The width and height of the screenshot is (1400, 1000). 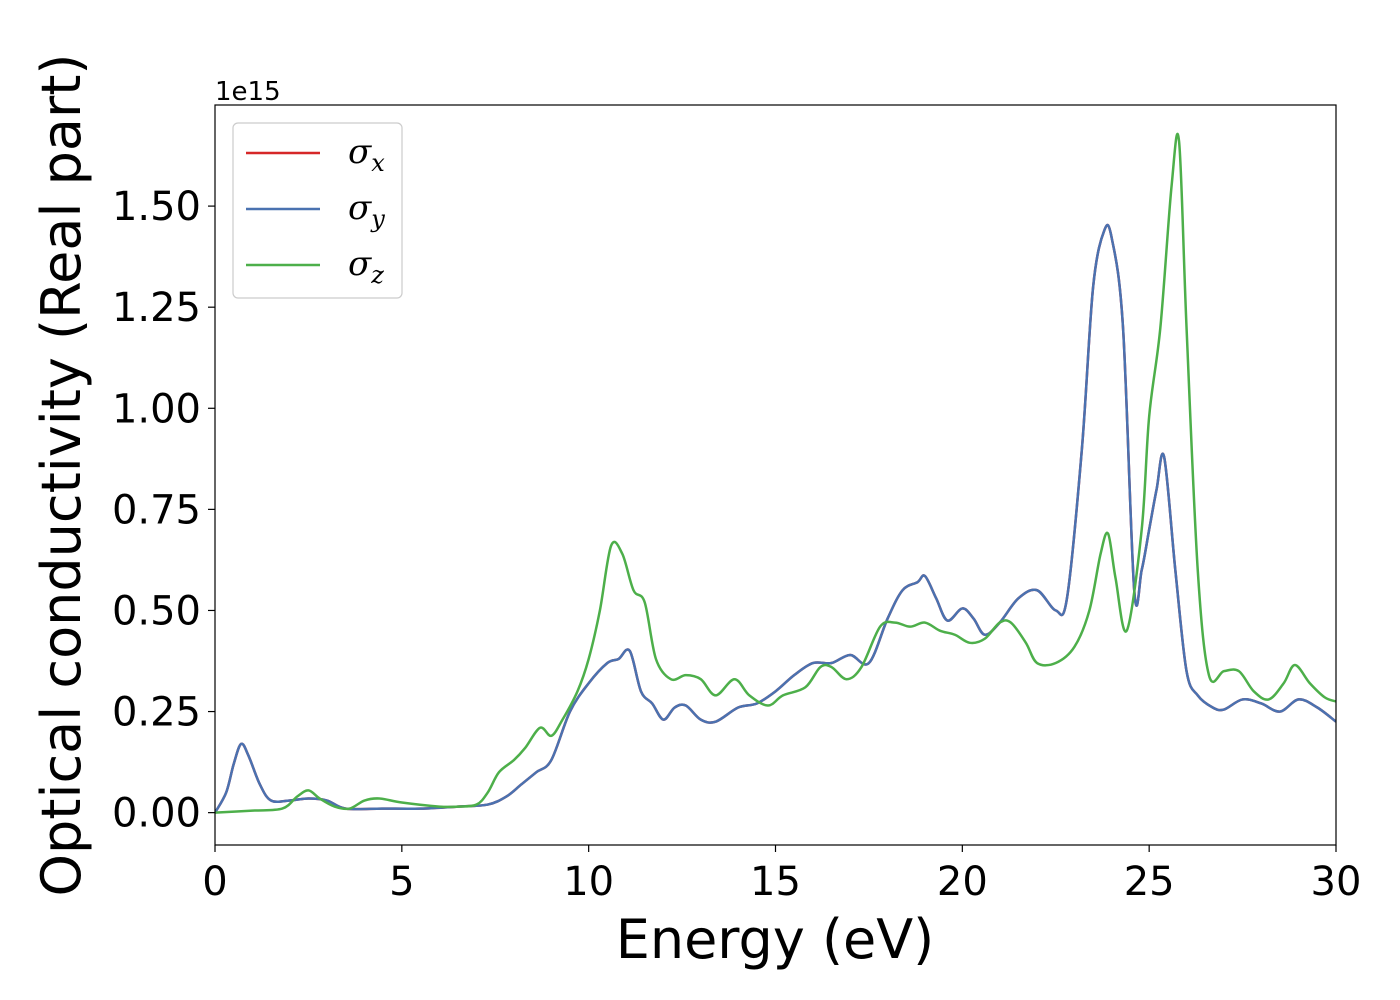 What do you see at coordinates (156, 207) in the screenshot?
I see `y-tick-label: 1.50` at bounding box center [156, 207].